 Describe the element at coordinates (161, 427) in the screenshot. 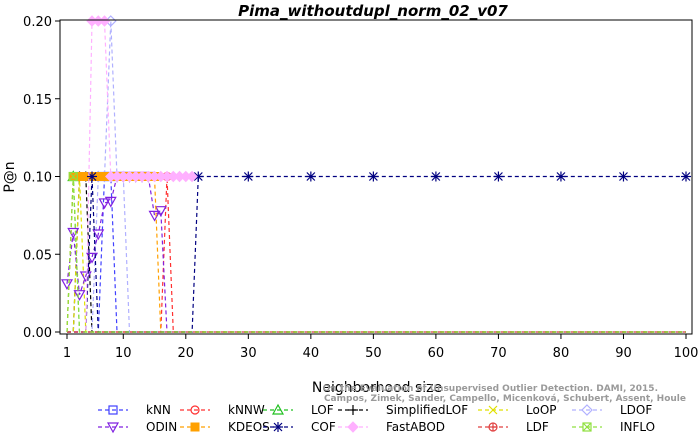

I see `legend-label-odin: ODIN` at that location.